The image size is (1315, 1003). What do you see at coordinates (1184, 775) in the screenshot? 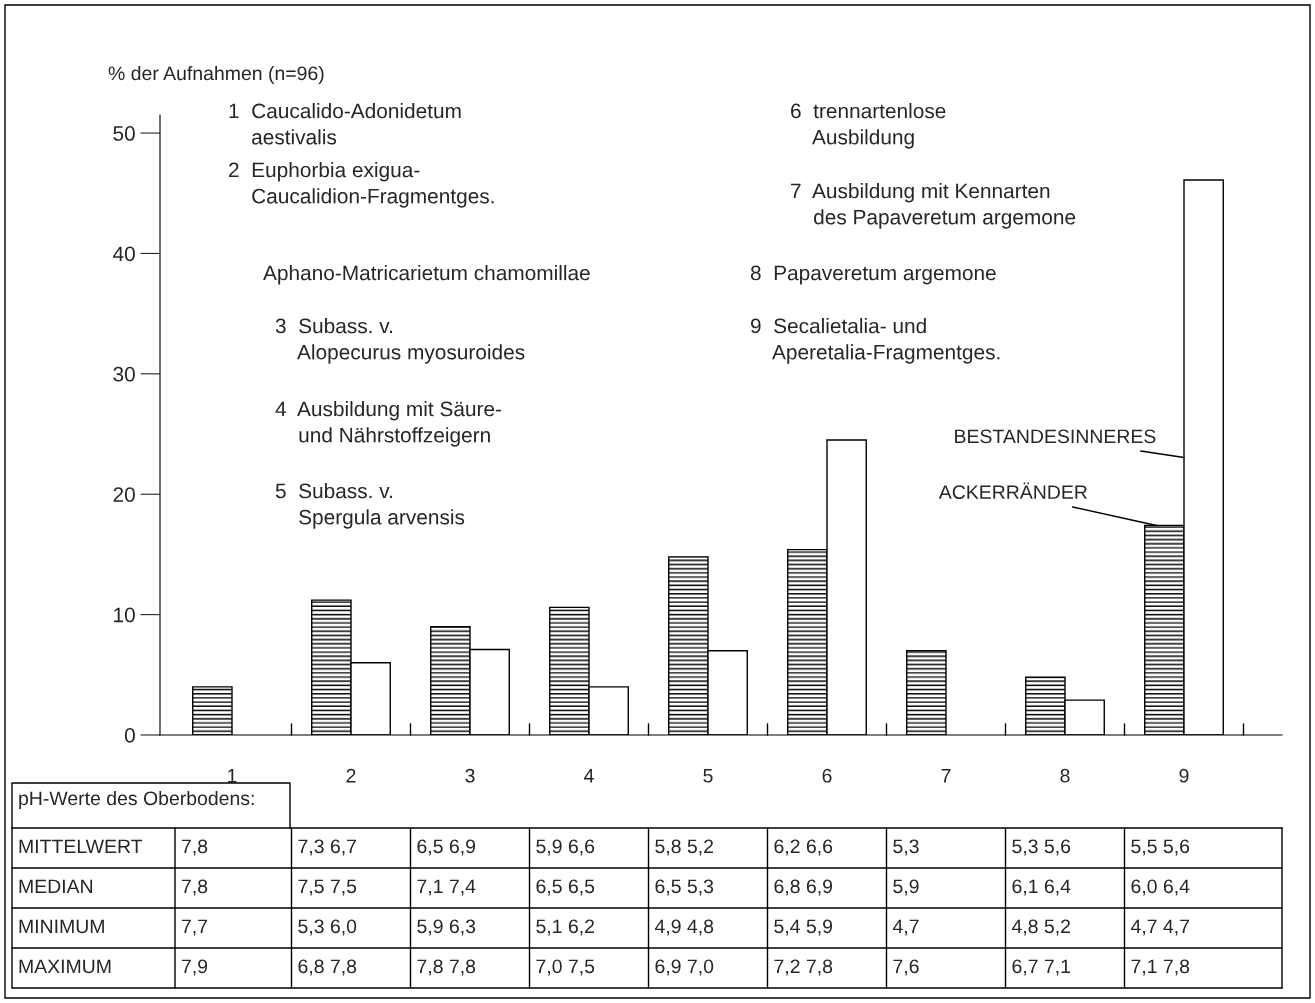
I see `x-tick-label: 9` at bounding box center [1184, 775].